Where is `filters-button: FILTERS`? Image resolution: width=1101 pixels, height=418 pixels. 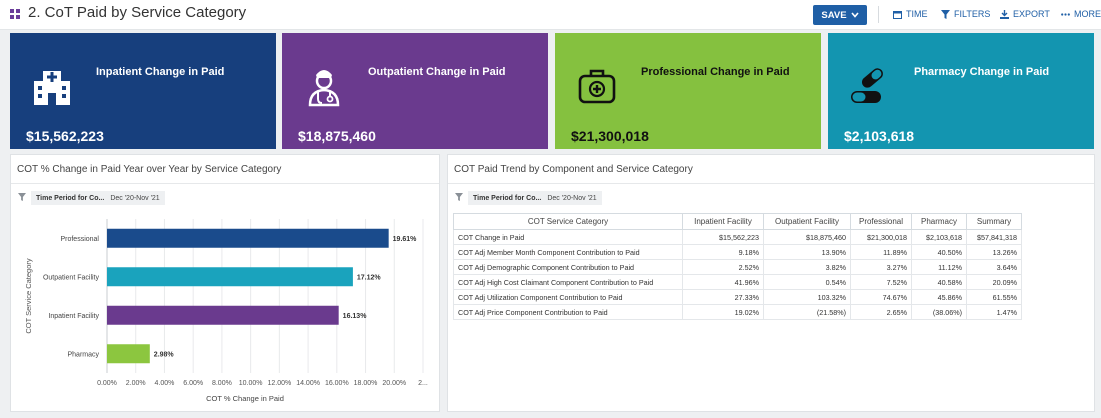 filters-button: FILTERS is located at coordinates (965, 14).